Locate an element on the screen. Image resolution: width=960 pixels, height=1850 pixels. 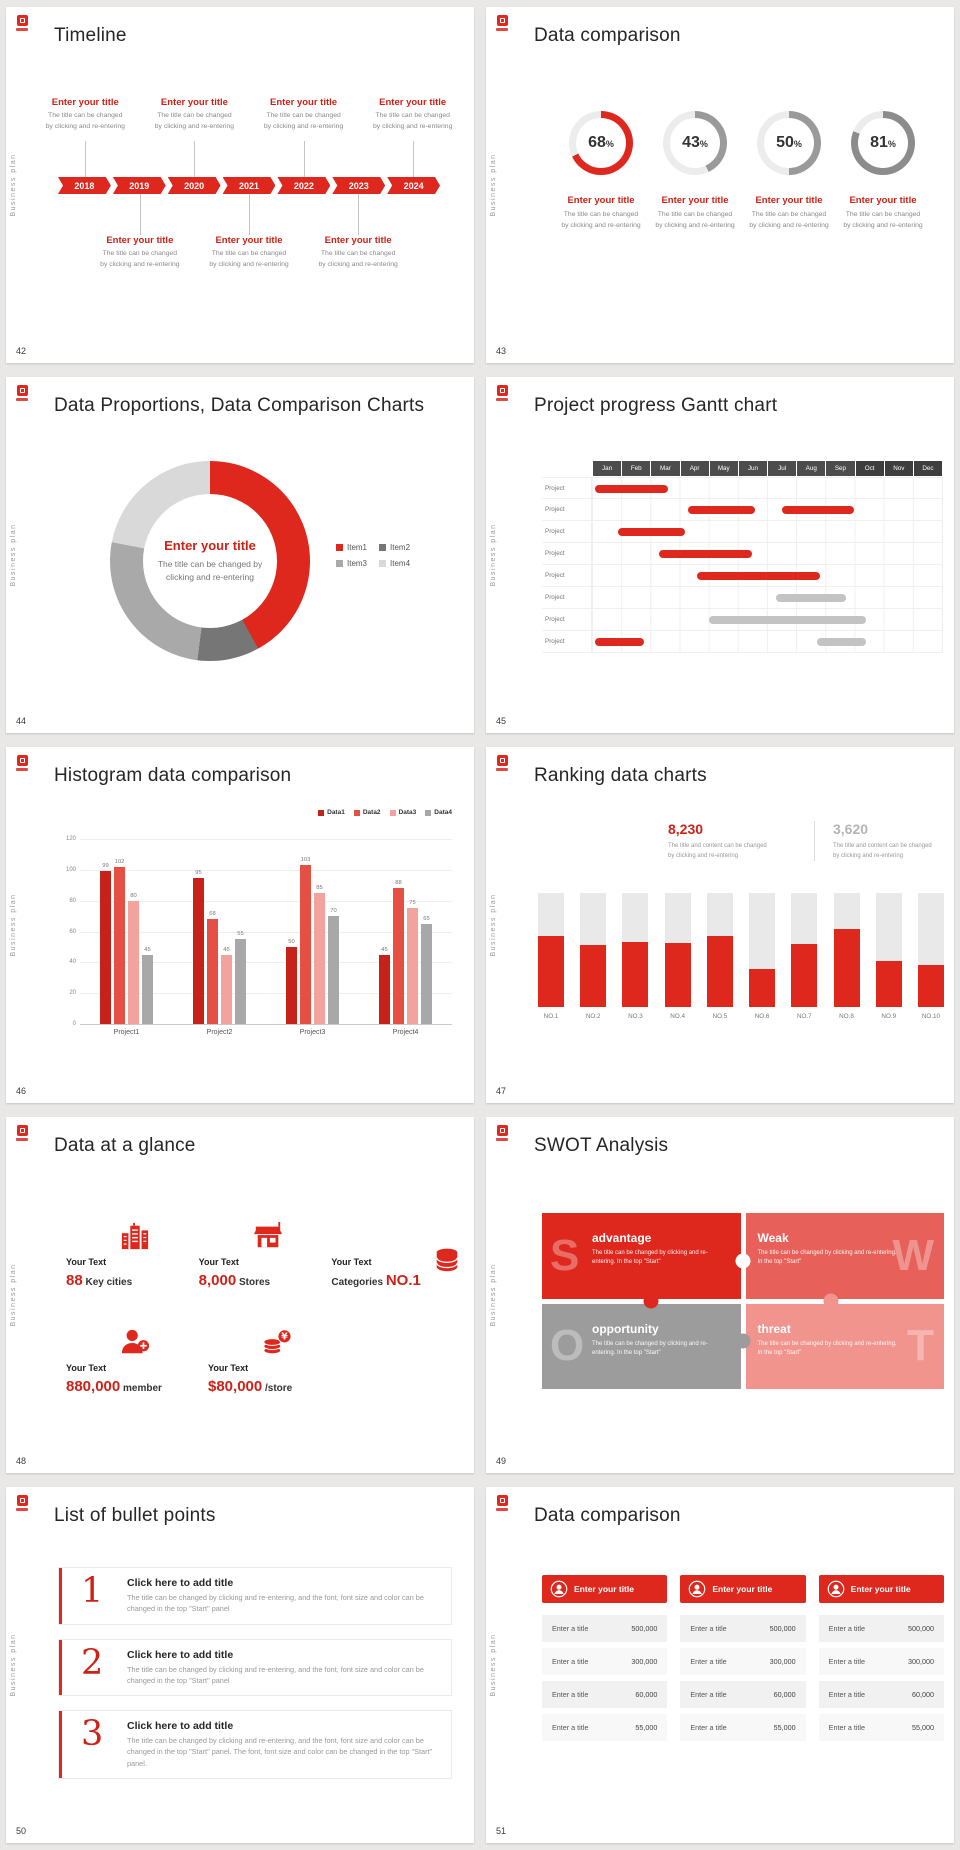
slide-title: Project progress Gantt chart is located at coordinates (656, 405).